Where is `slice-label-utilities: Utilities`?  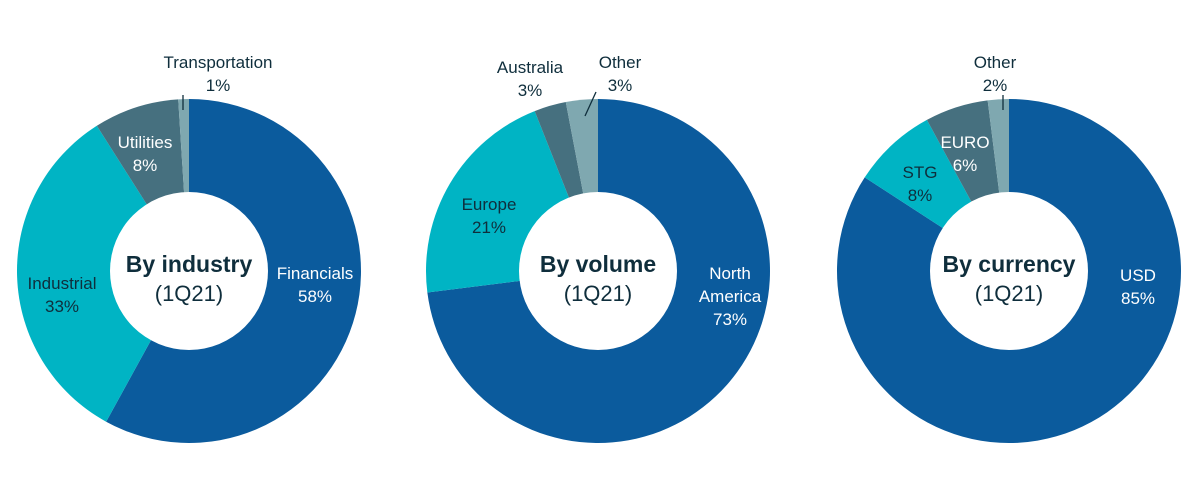
slice-label-utilities: Utilities is located at coordinates (145, 142).